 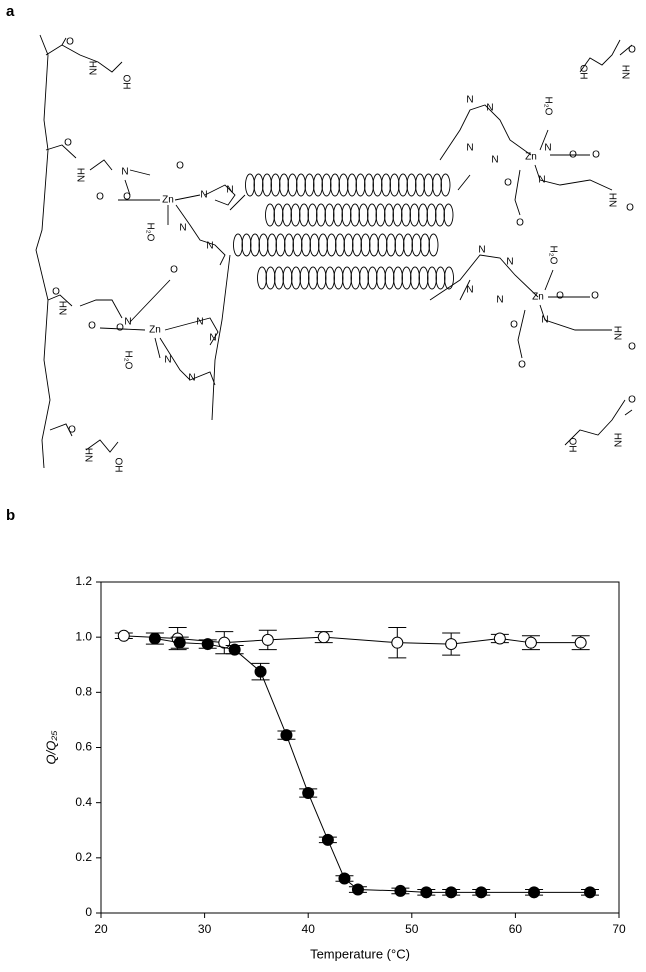 I want to click on y-axis-label: Q/Q₂₅, so click(x=50, y=747).